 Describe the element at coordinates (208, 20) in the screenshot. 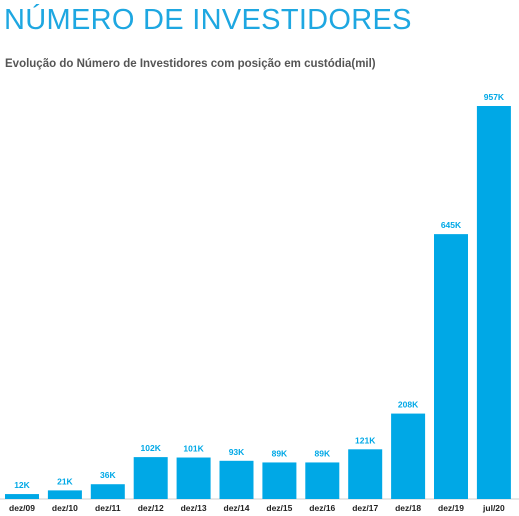

I see `page-title: NÚMERO DE INVESTIDORES` at that location.